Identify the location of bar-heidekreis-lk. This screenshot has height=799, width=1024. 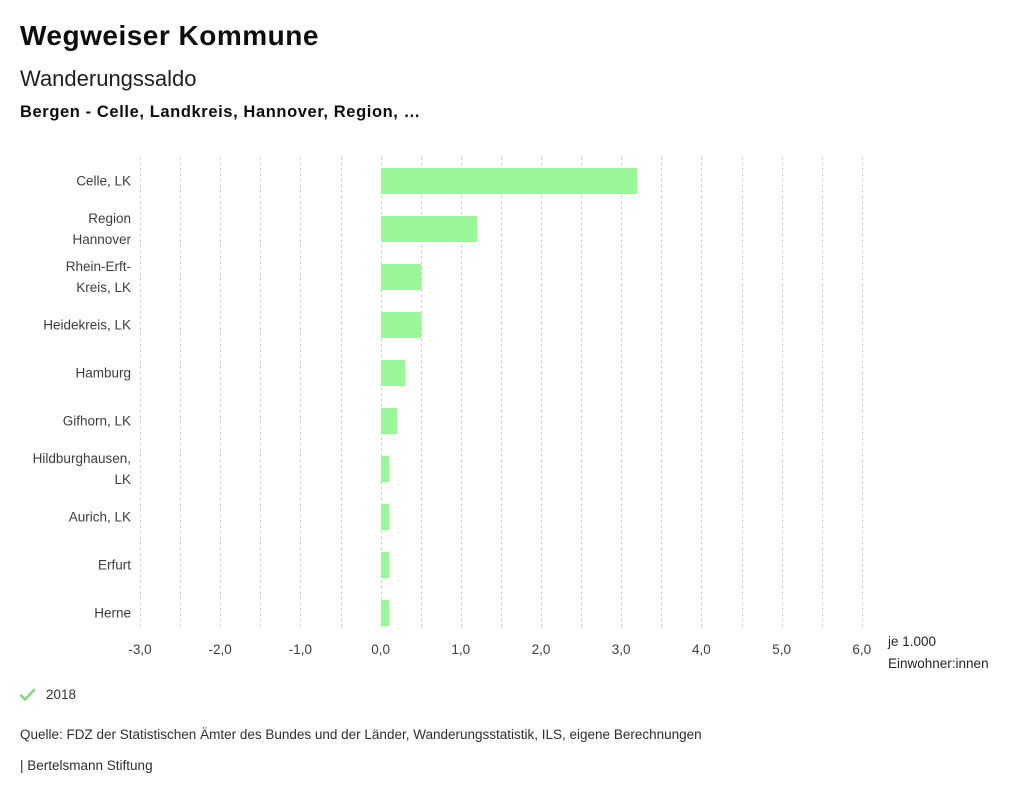
(400, 324).